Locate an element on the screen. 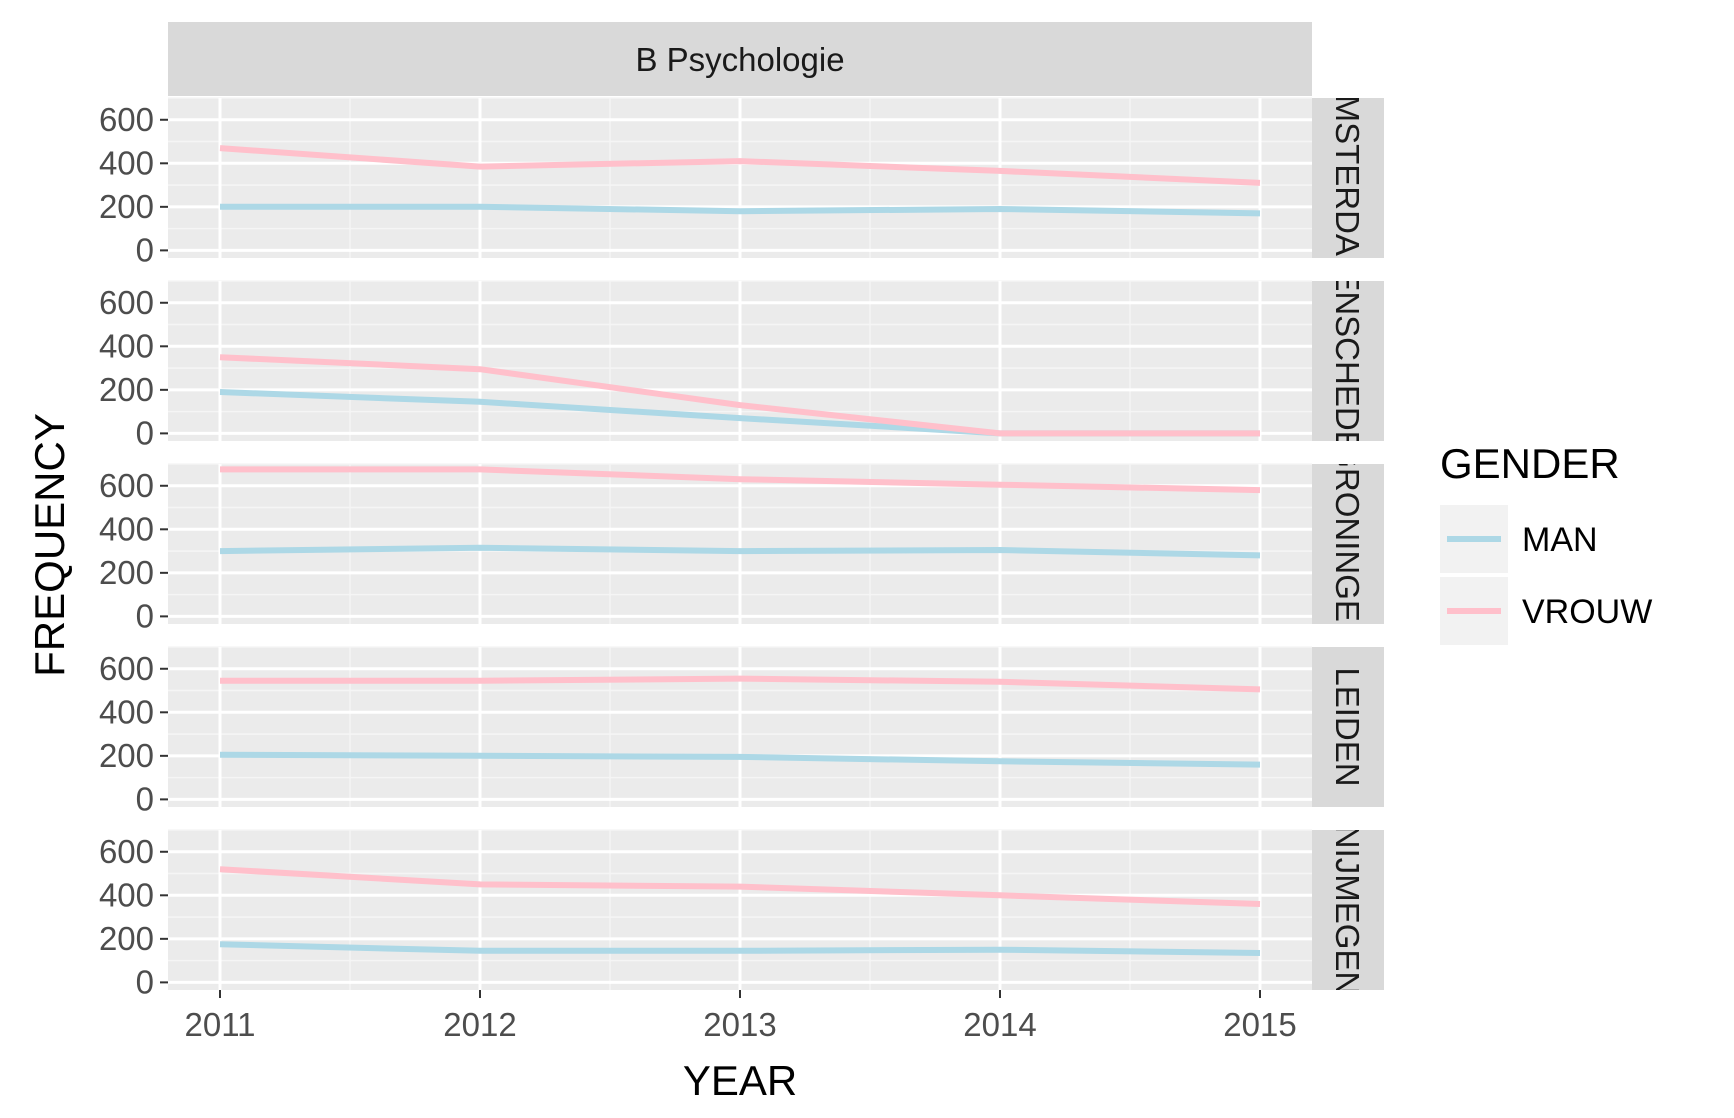 The height and width of the screenshot is (1118, 1734). panel-groningen: 0 200 400 600 GRONINGEN is located at coordinates (741, 544).